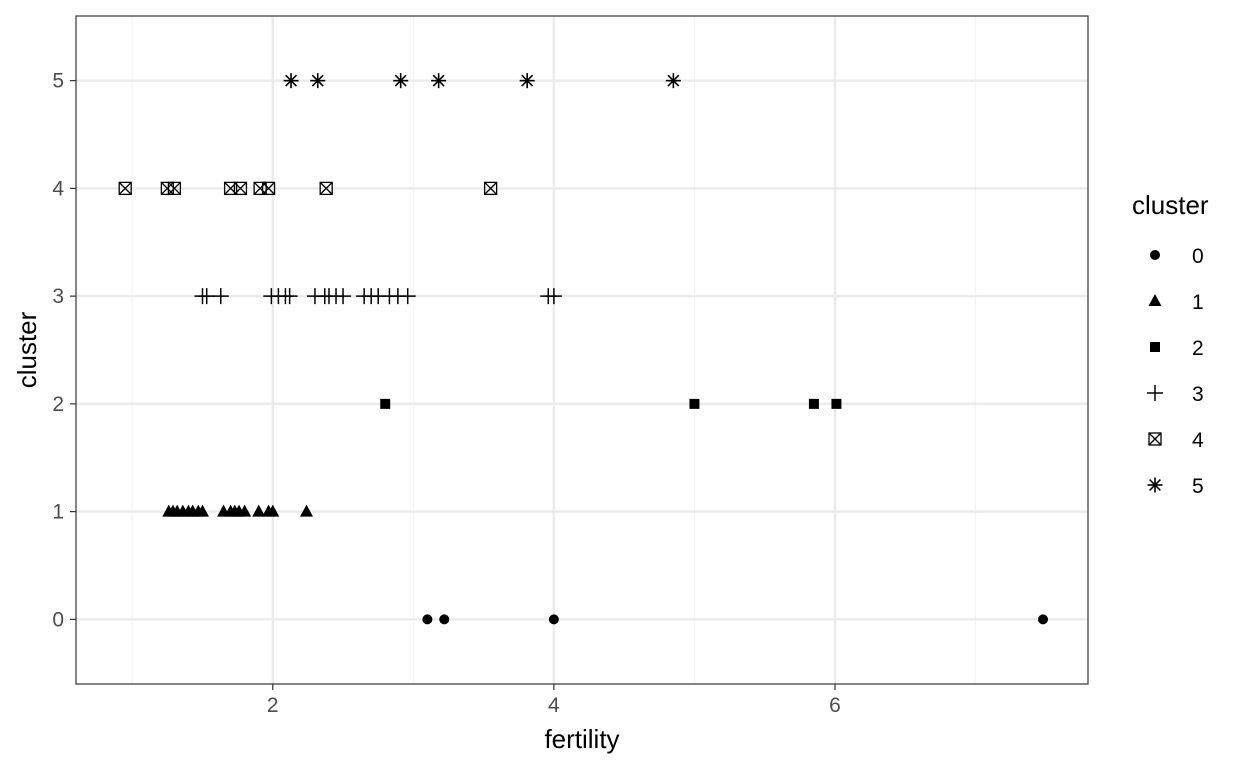 This screenshot has height=768, width=1248. What do you see at coordinates (554, 705) in the screenshot?
I see `x-tick-label: 4` at bounding box center [554, 705].